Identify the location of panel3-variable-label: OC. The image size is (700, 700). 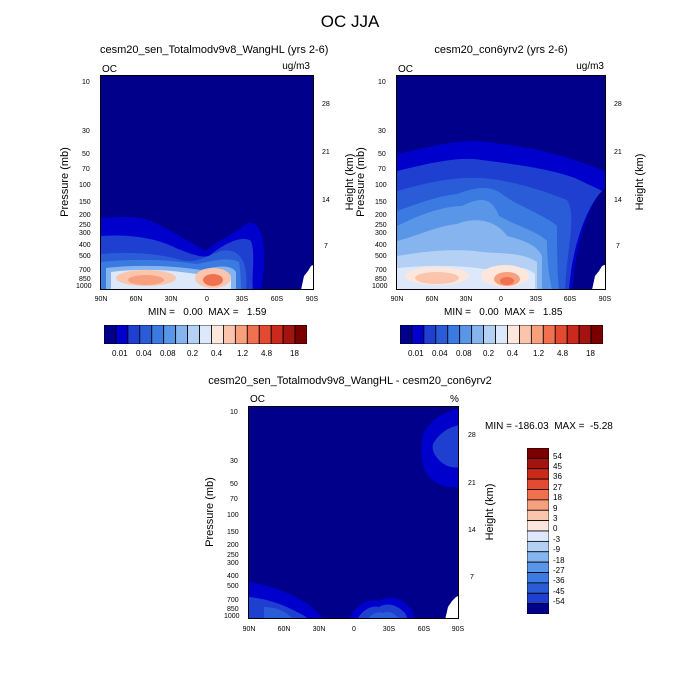
(257, 399).